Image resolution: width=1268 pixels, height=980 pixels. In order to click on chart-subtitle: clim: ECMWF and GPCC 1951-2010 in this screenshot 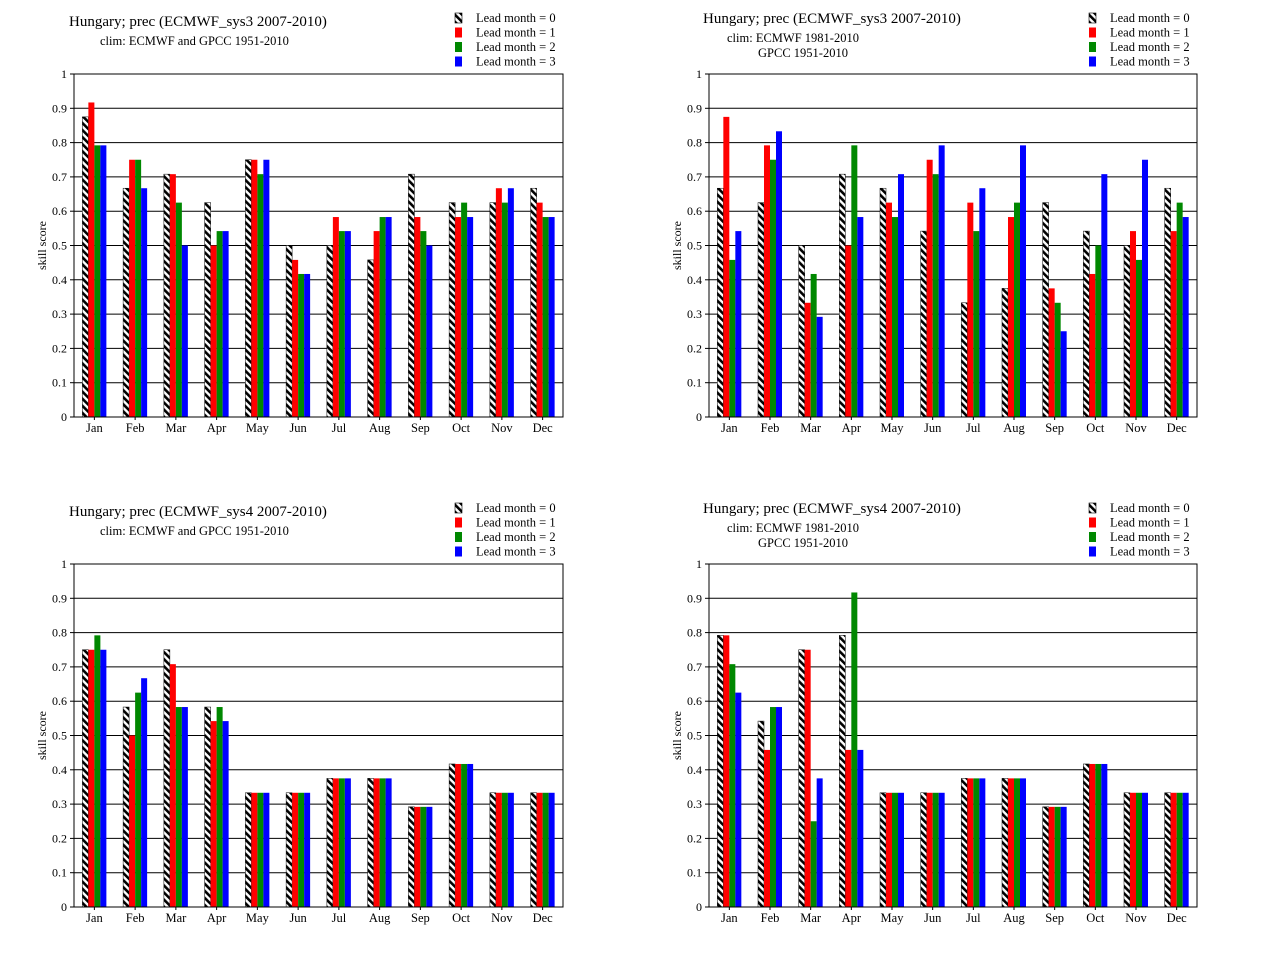, I will do `click(194, 531)`.